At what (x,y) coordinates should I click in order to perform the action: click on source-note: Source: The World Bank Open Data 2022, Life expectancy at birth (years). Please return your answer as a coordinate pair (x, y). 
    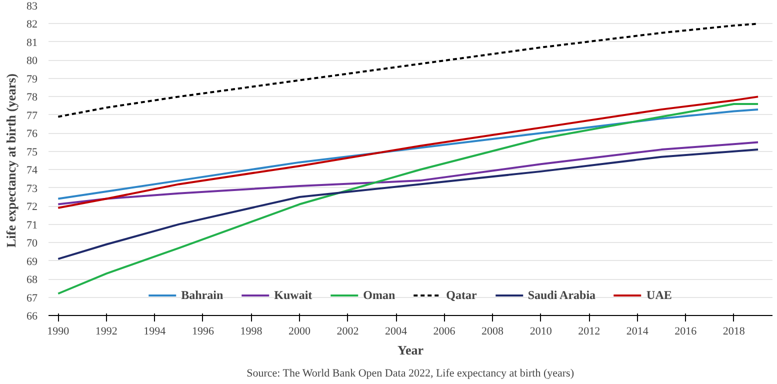
    Looking at the image, I should click on (410, 374).